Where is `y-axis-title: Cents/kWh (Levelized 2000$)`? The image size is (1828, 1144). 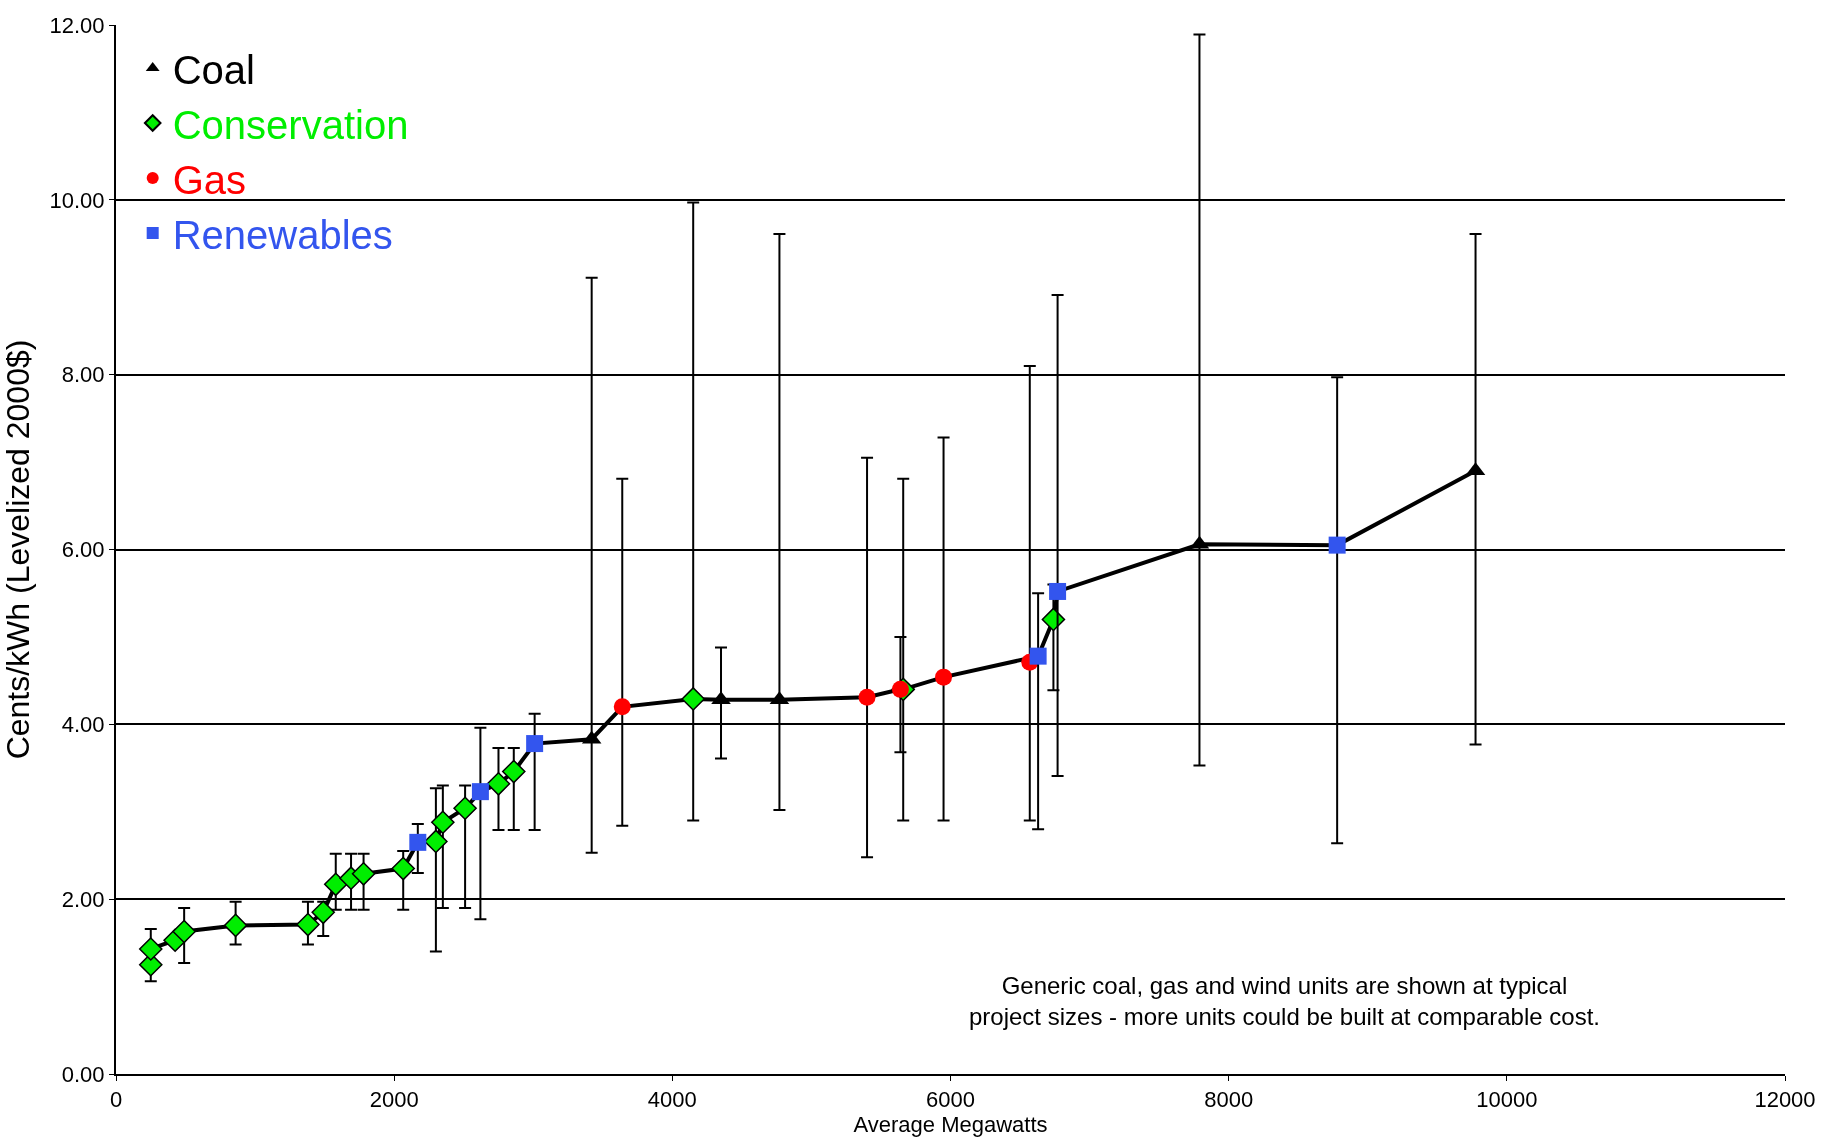
y-axis-title: Cents/kWh (Levelized 2000$) is located at coordinates (18, 549).